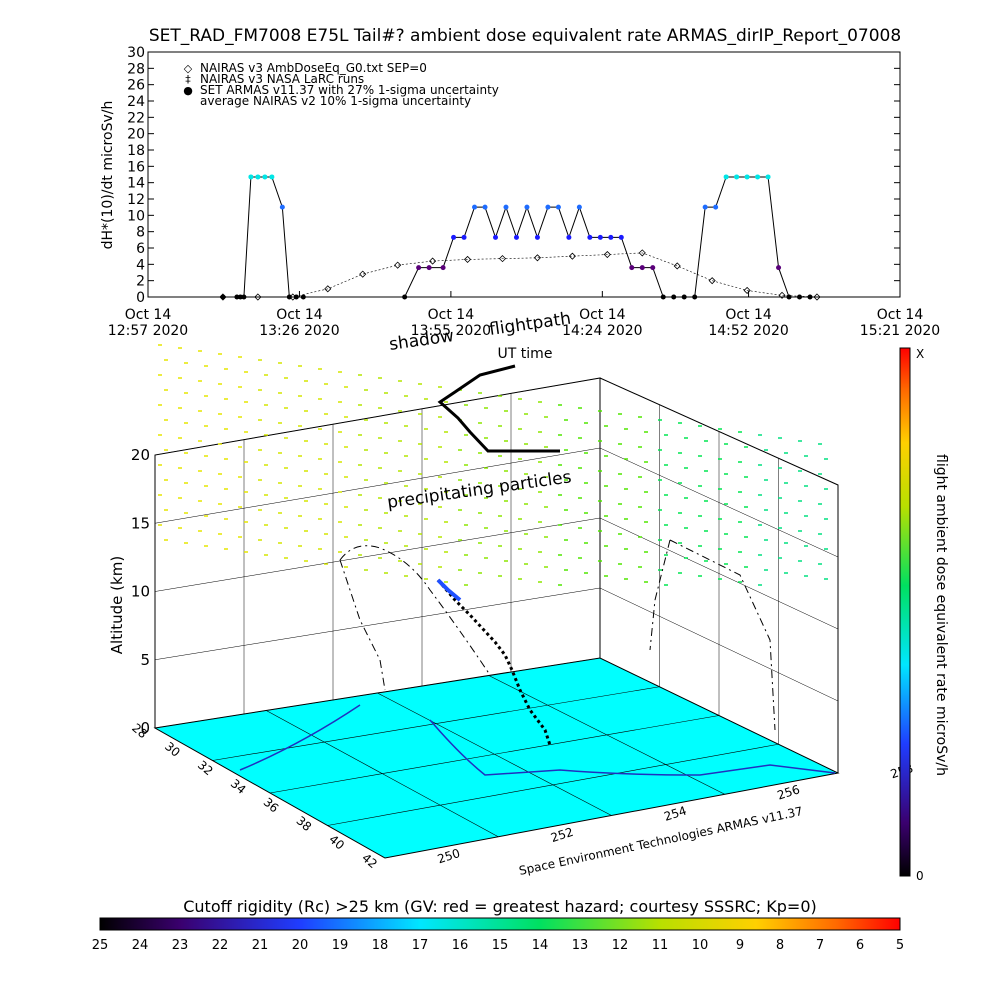 The height and width of the screenshot is (1000, 1000). What do you see at coordinates (140, 249) in the screenshot?
I see `dose-y-tick-label: 6` at bounding box center [140, 249].